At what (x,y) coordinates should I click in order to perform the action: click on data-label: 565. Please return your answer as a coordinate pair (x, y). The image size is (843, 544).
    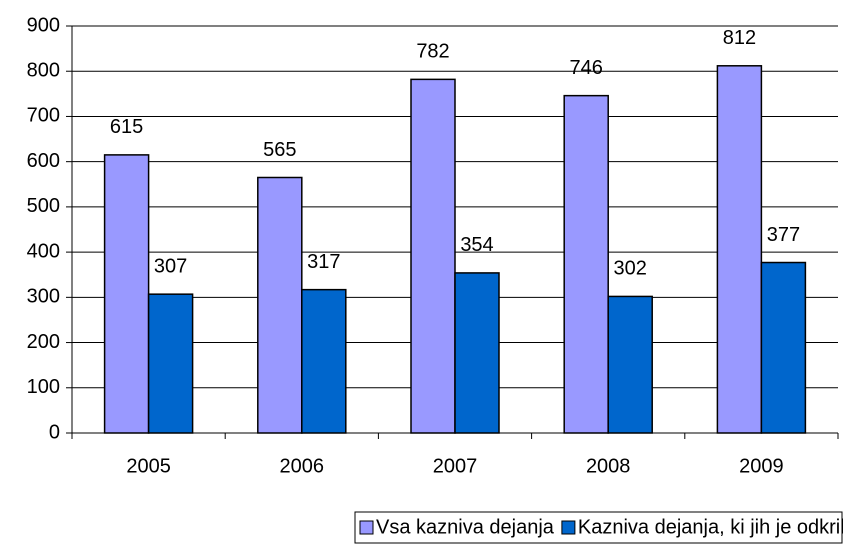
    Looking at the image, I should click on (279, 150).